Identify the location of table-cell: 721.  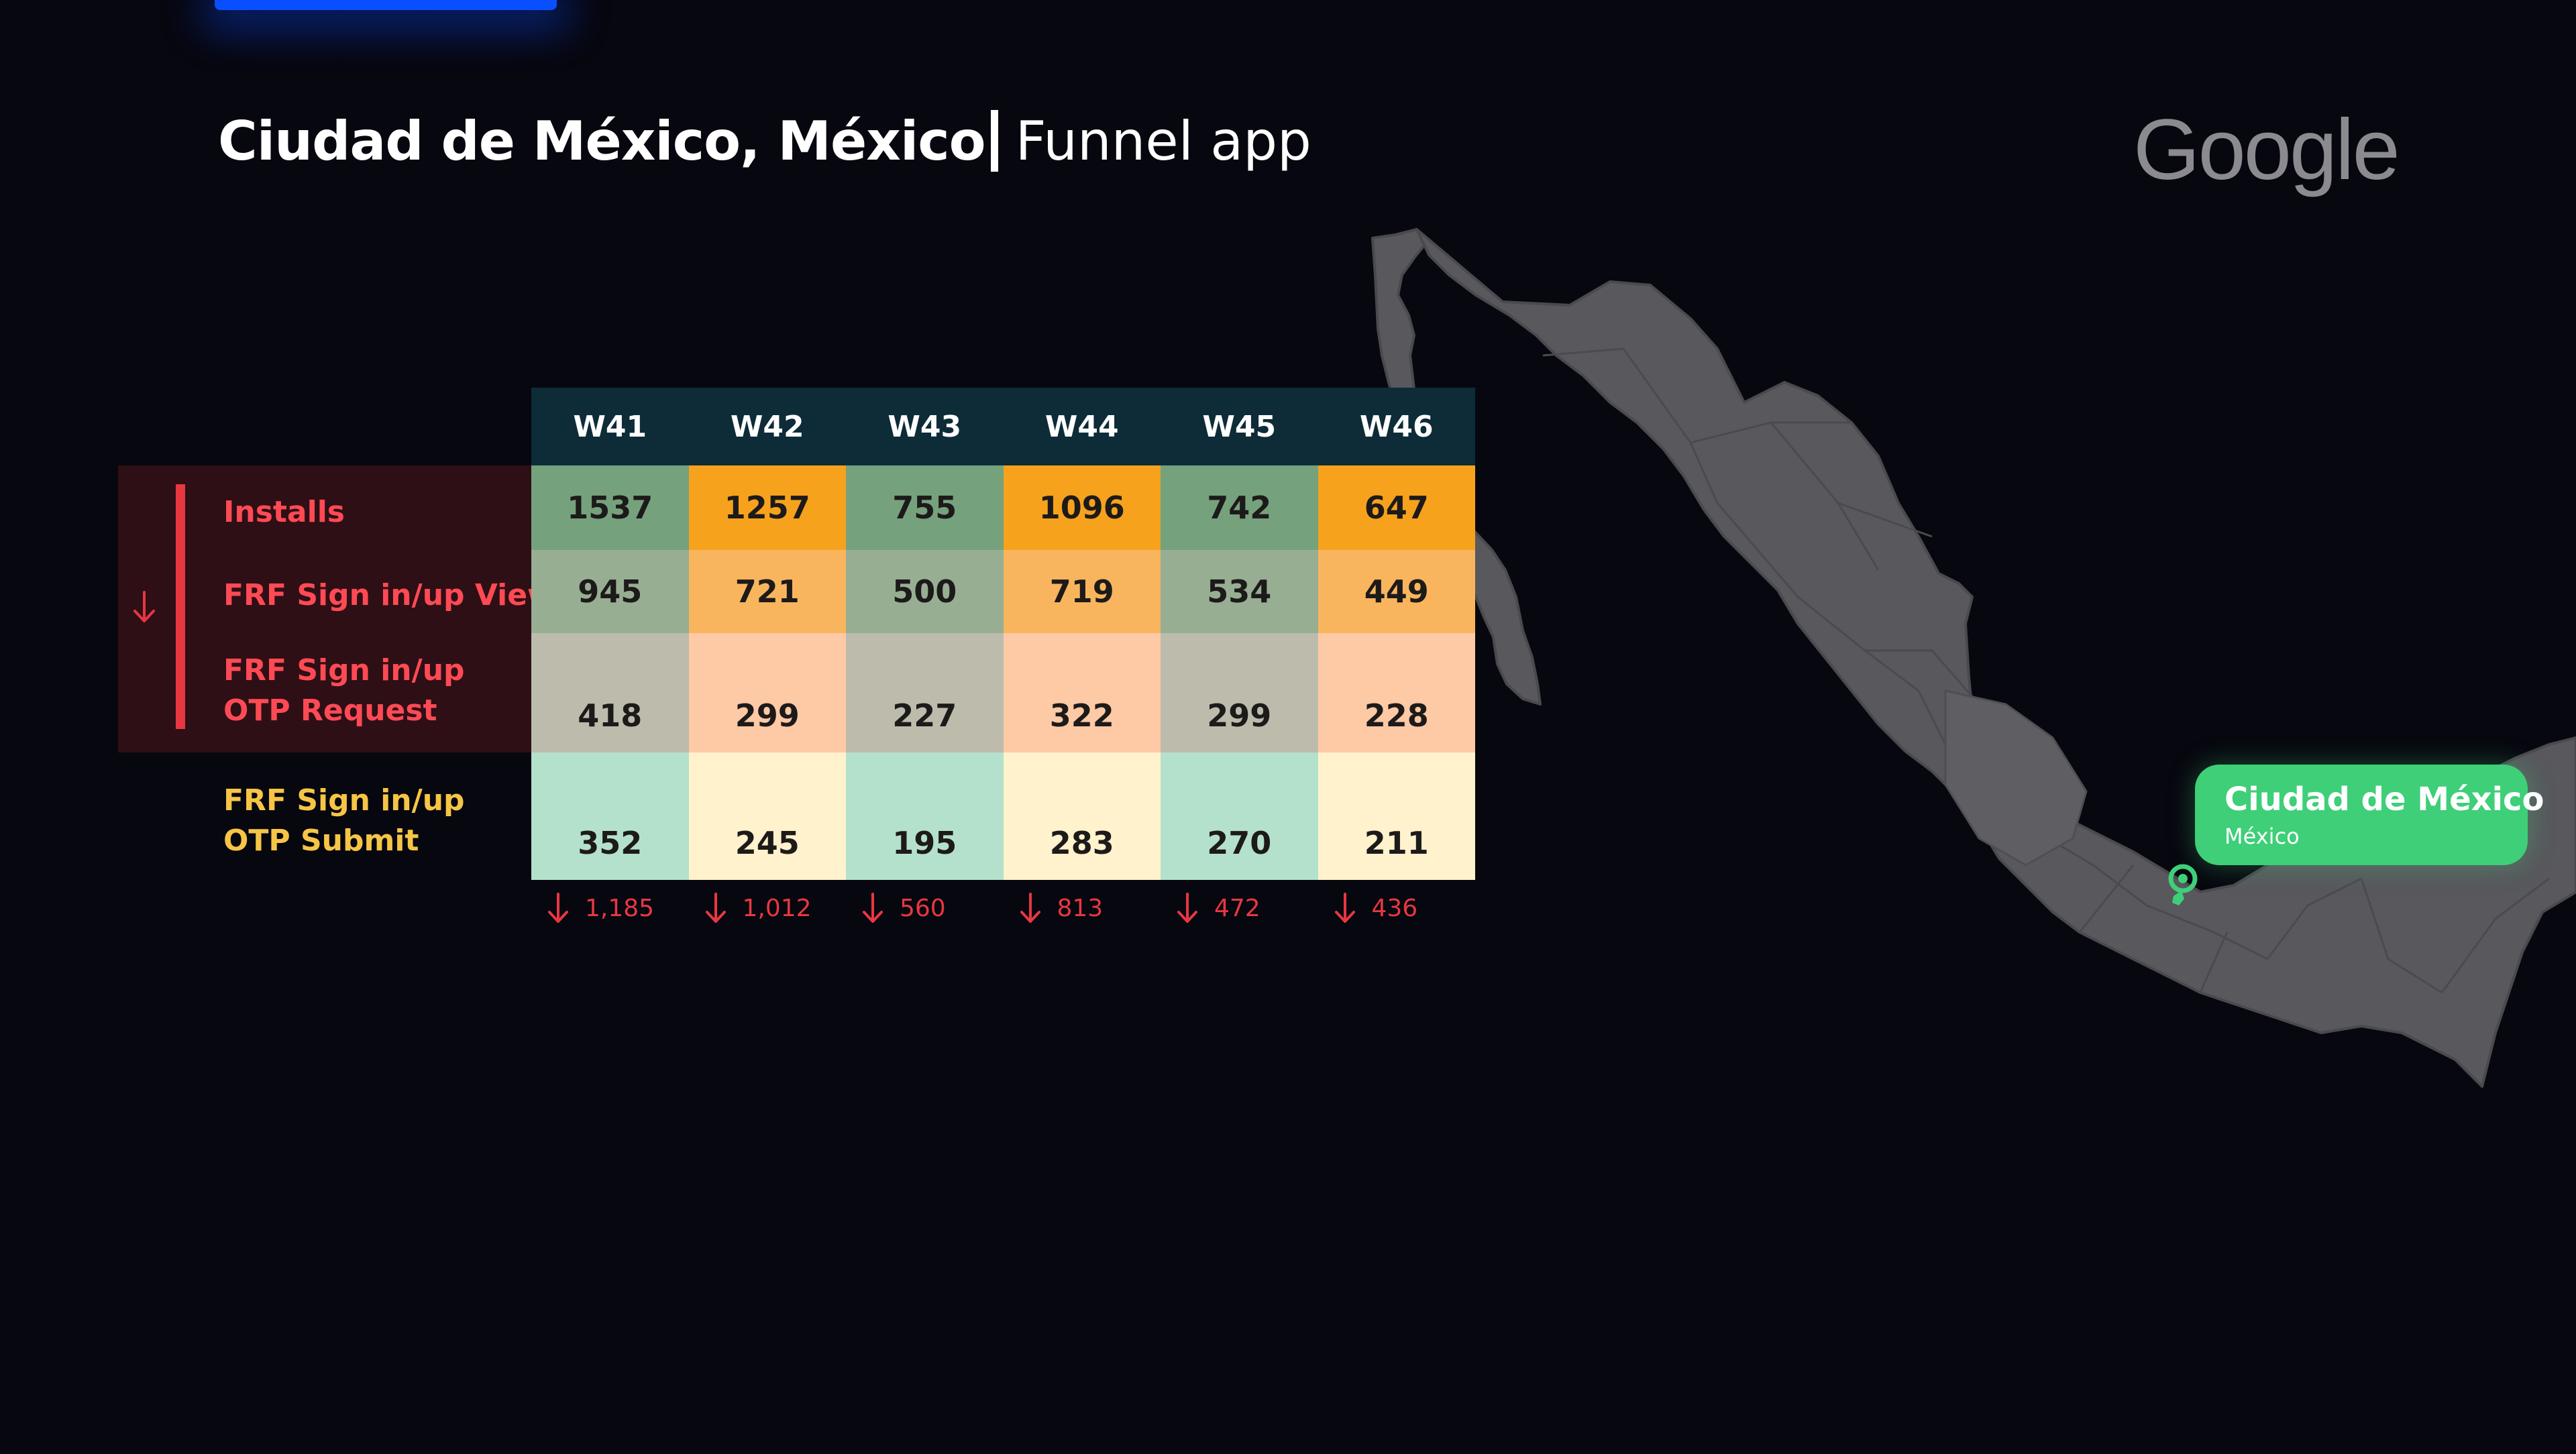
(767, 591).